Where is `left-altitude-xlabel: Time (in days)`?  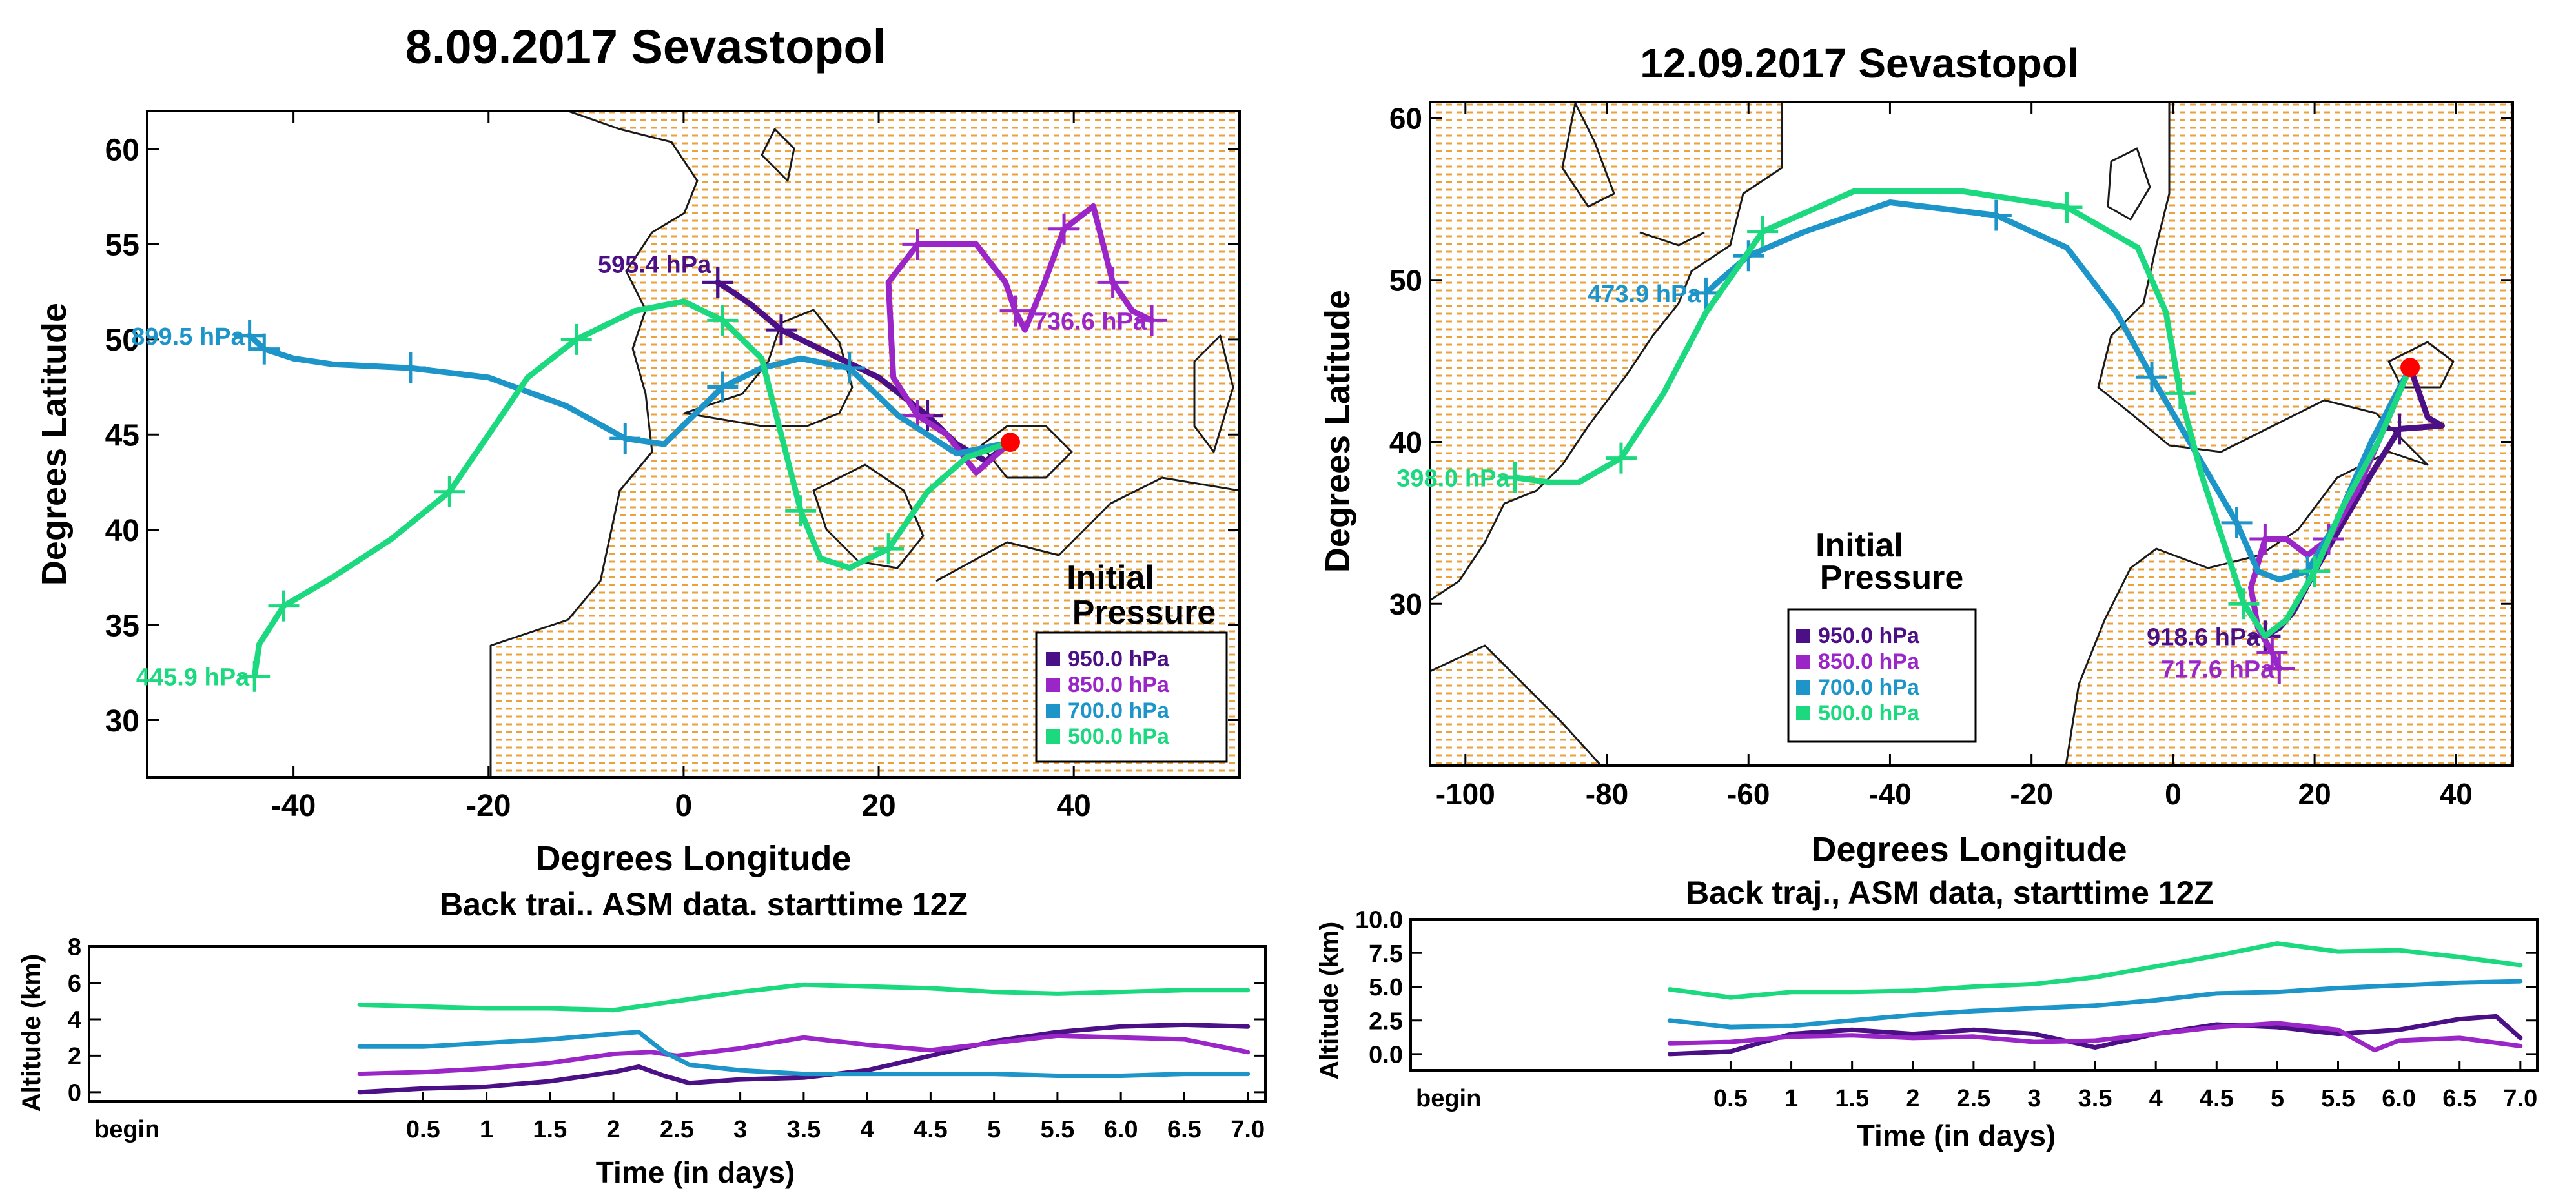
left-altitude-xlabel: Time (in days) is located at coordinates (695, 1172).